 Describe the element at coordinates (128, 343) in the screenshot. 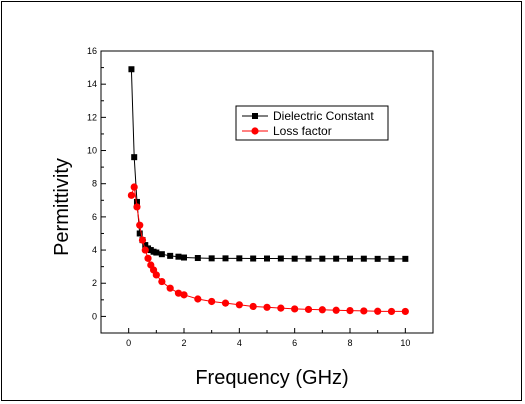

I see `x-tick-label: 0` at that location.